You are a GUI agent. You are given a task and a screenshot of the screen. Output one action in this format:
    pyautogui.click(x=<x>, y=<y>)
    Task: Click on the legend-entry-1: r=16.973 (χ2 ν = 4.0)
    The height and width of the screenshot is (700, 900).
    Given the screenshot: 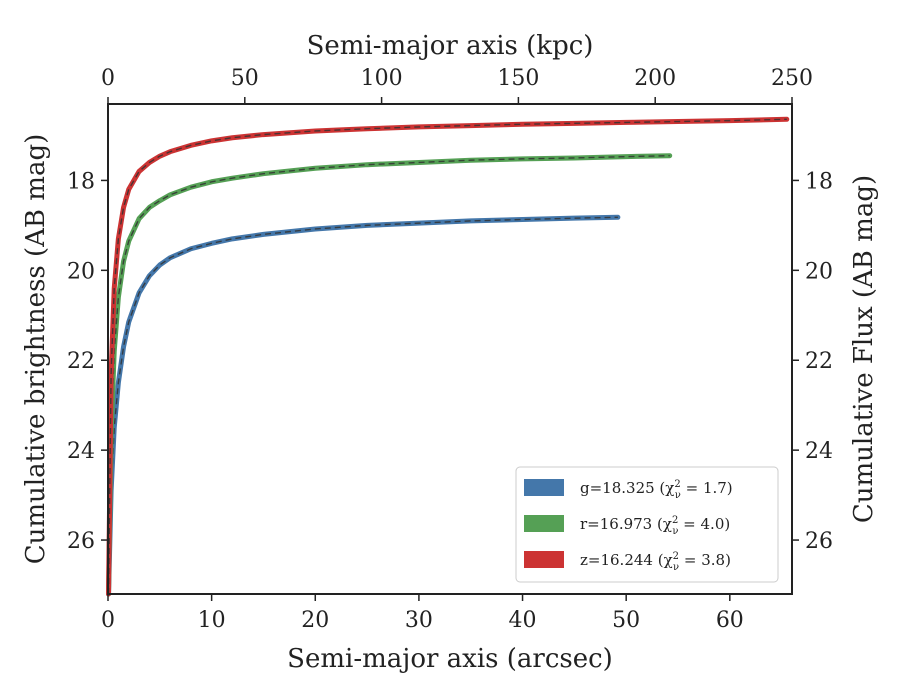 What is the action you would take?
    pyautogui.click(x=655, y=526)
    